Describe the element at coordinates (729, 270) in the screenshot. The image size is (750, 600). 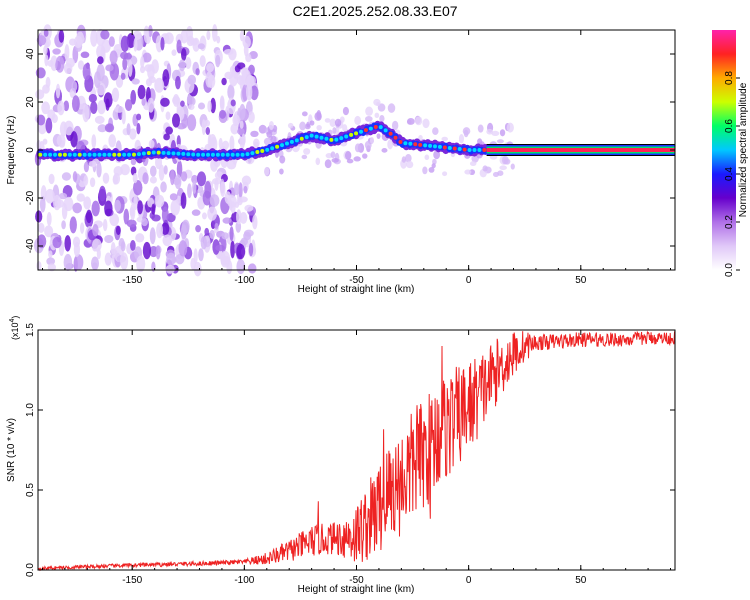
I see `colorbar-tick-label: 0.0` at that location.